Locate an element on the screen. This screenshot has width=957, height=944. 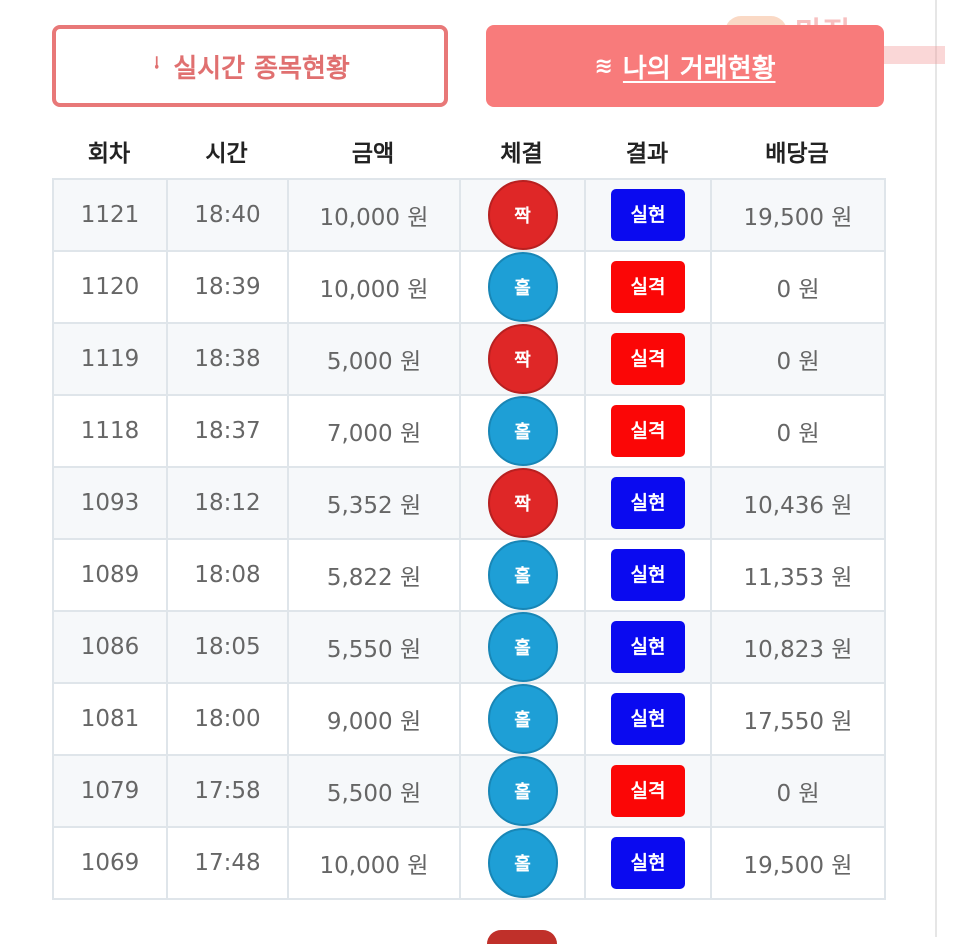
tab-live-status: ᛍ 실시간 종목현황 is located at coordinates (250, 66).